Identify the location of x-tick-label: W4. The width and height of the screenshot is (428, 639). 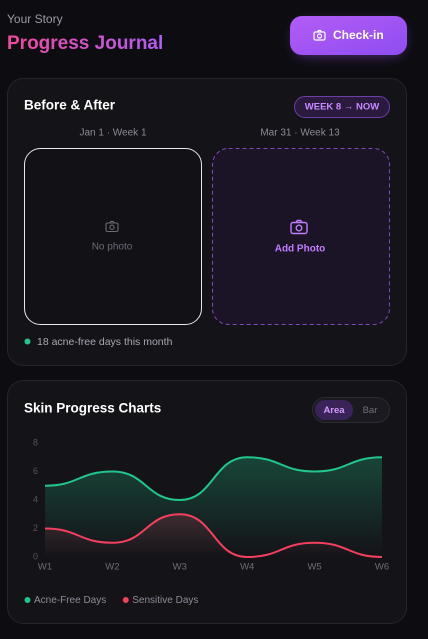
(247, 567).